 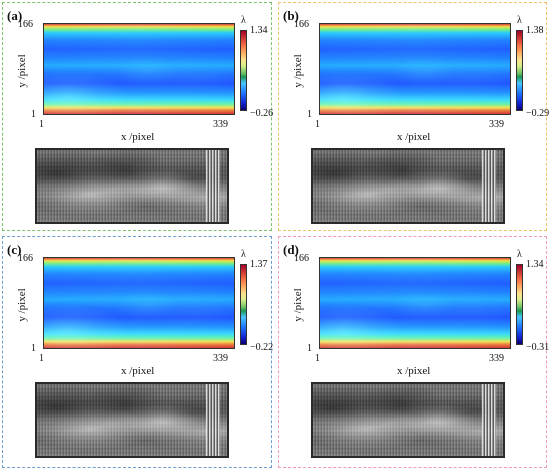 What do you see at coordinates (291, 249) in the screenshot?
I see `panel-label: (d)` at bounding box center [291, 249].